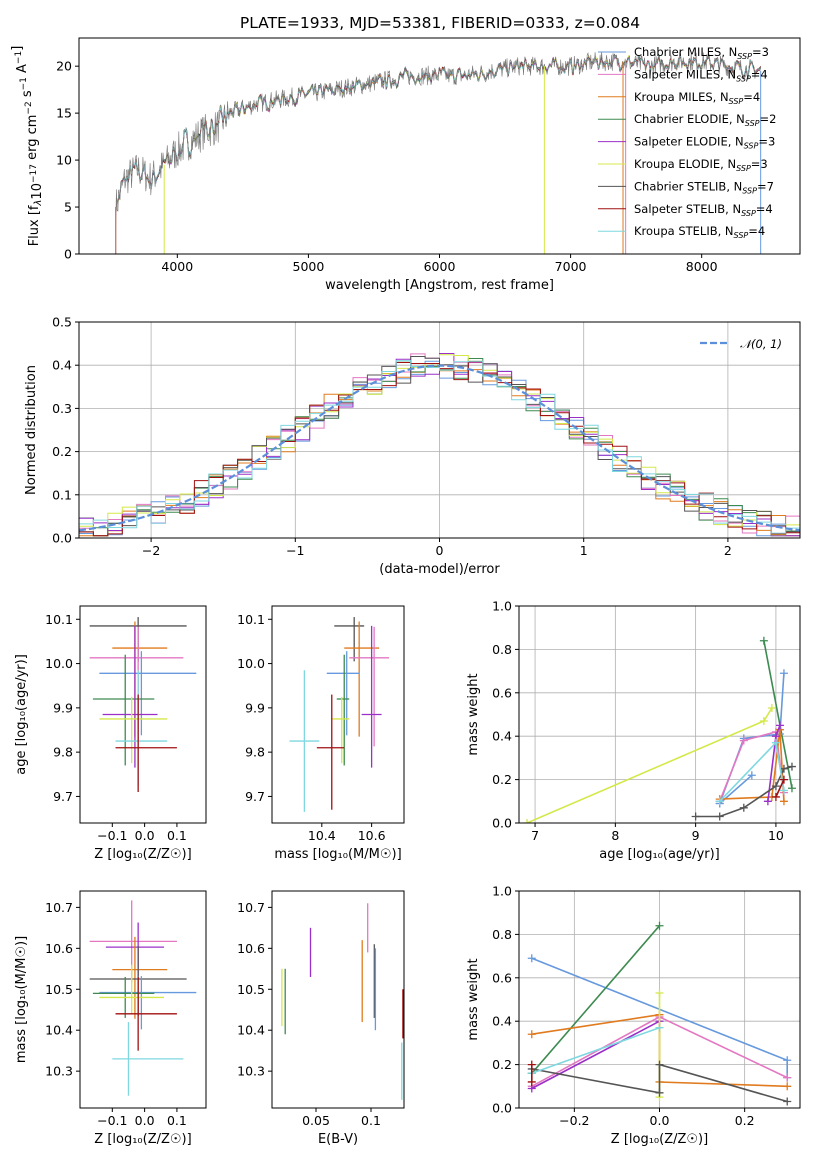  Describe the element at coordinates (502, 606) in the screenshot. I see `y-tick-label: 1.0` at that location.